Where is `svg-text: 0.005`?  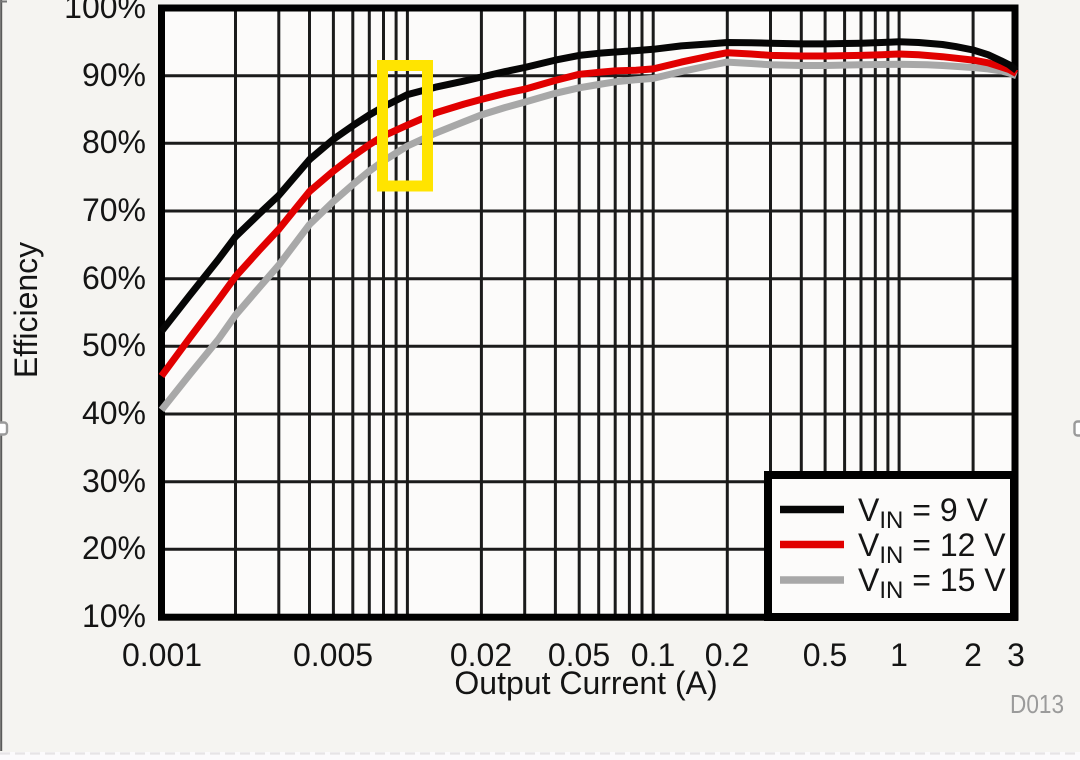
svg-text: 0.005 is located at coordinates (333, 655).